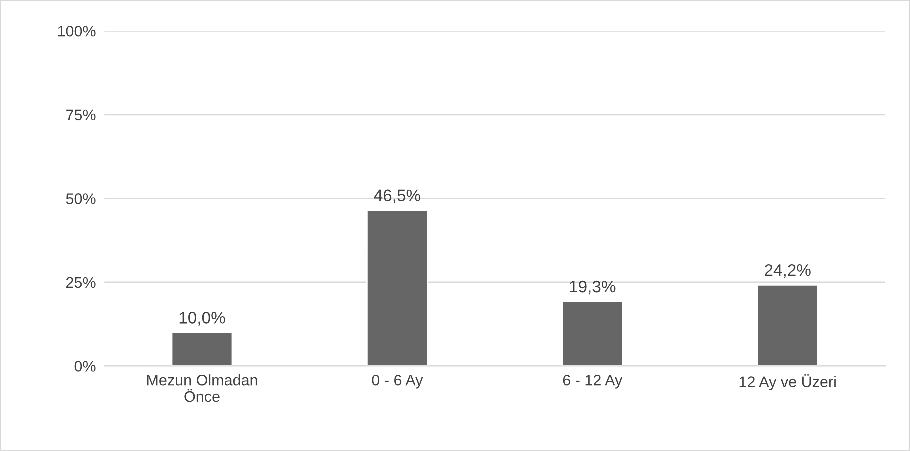  I want to click on data-label: 19,3%, so click(593, 287).